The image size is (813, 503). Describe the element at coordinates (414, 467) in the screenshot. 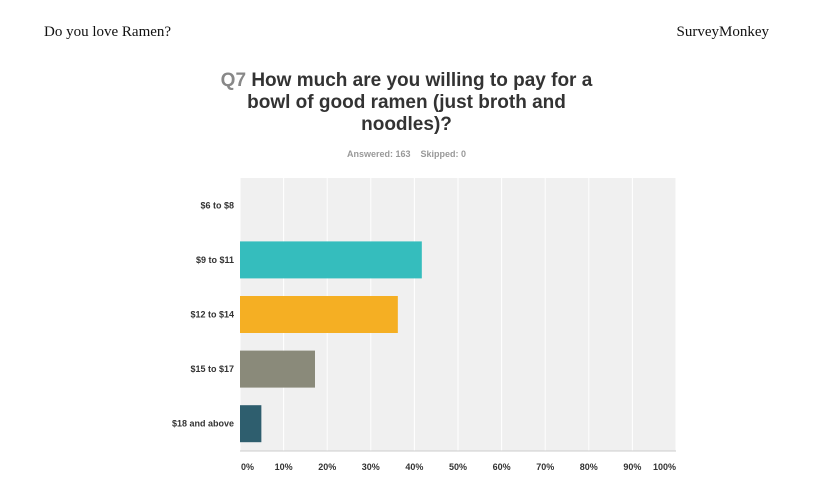

I see `x-tick-label: 40%` at that location.